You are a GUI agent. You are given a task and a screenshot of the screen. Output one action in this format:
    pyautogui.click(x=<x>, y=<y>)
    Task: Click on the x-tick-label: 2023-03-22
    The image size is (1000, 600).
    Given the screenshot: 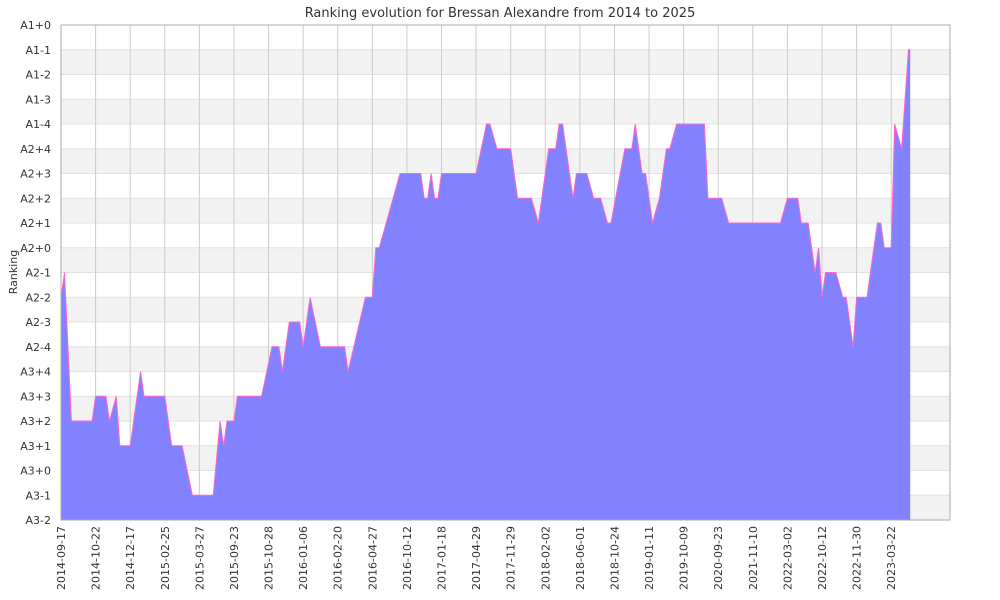 What is the action you would take?
    pyautogui.click(x=891, y=558)
    